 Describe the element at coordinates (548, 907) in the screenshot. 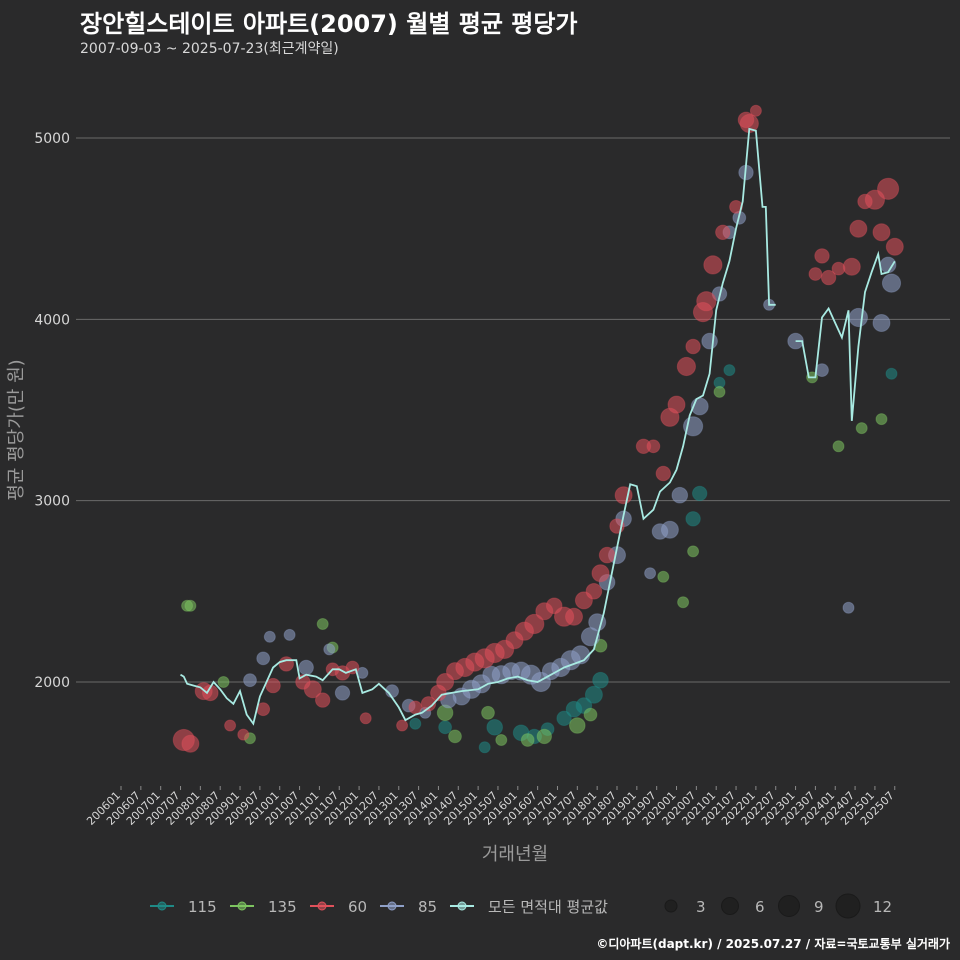

I see `legend-label-avg: 모든 면적대 평균값` at that location.